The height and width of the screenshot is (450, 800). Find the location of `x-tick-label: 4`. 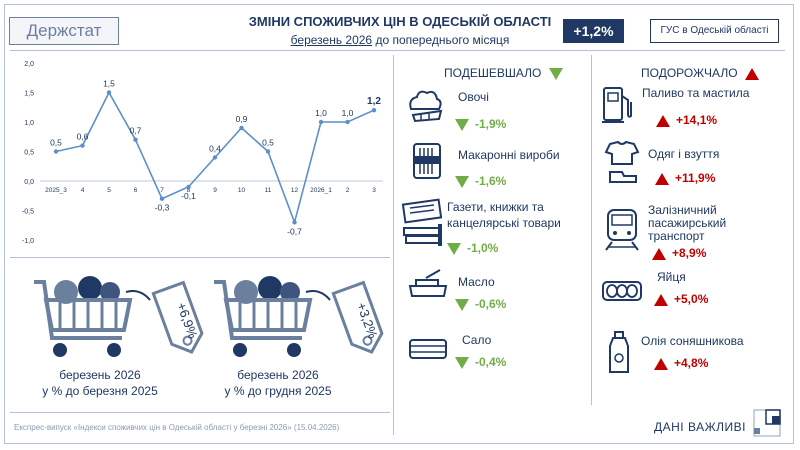

x-tick-label: 4 is located at coordinates (83, 190).